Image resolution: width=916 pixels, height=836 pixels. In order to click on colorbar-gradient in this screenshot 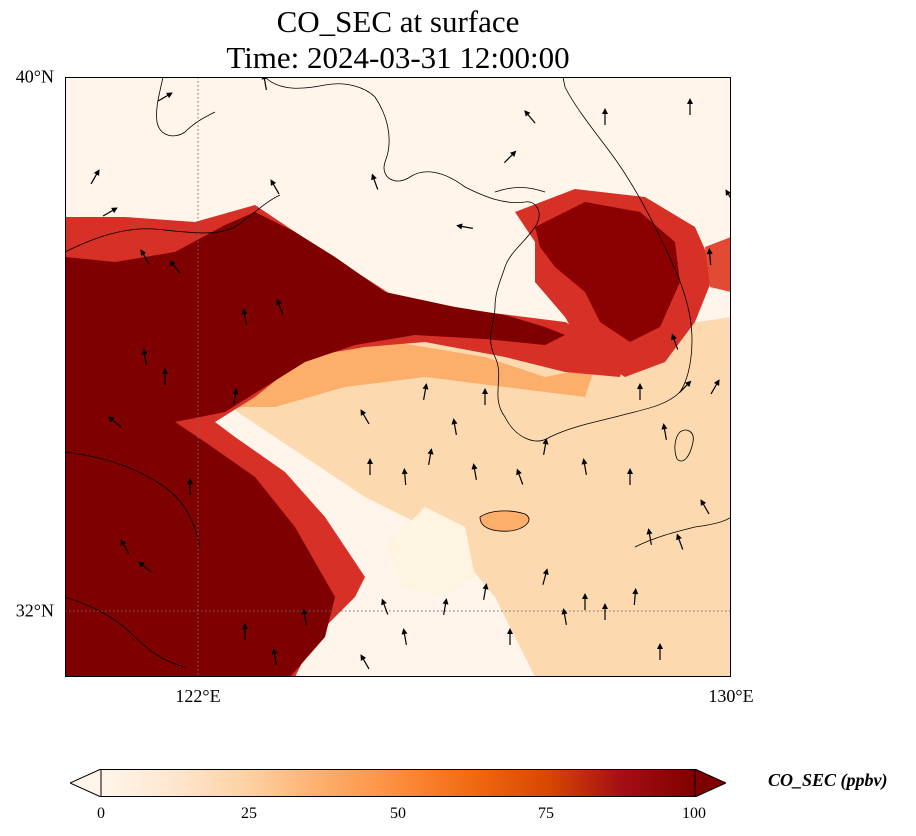, I will do `click(398, 783)`.